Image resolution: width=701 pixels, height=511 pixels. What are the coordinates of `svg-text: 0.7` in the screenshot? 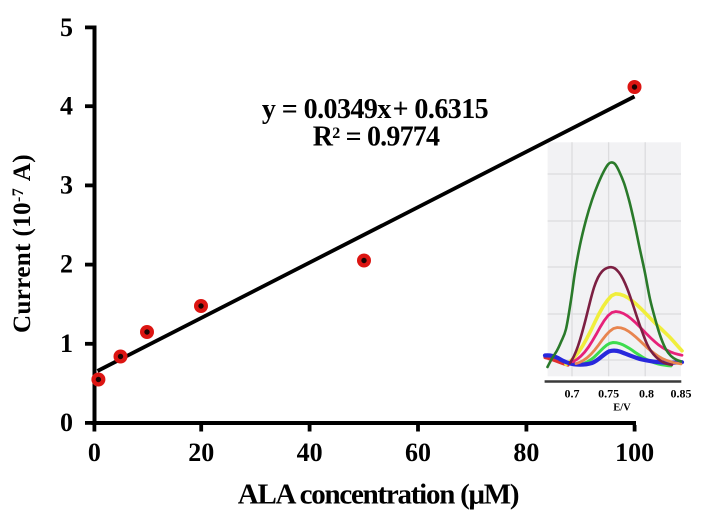 It's located at (572, 394).